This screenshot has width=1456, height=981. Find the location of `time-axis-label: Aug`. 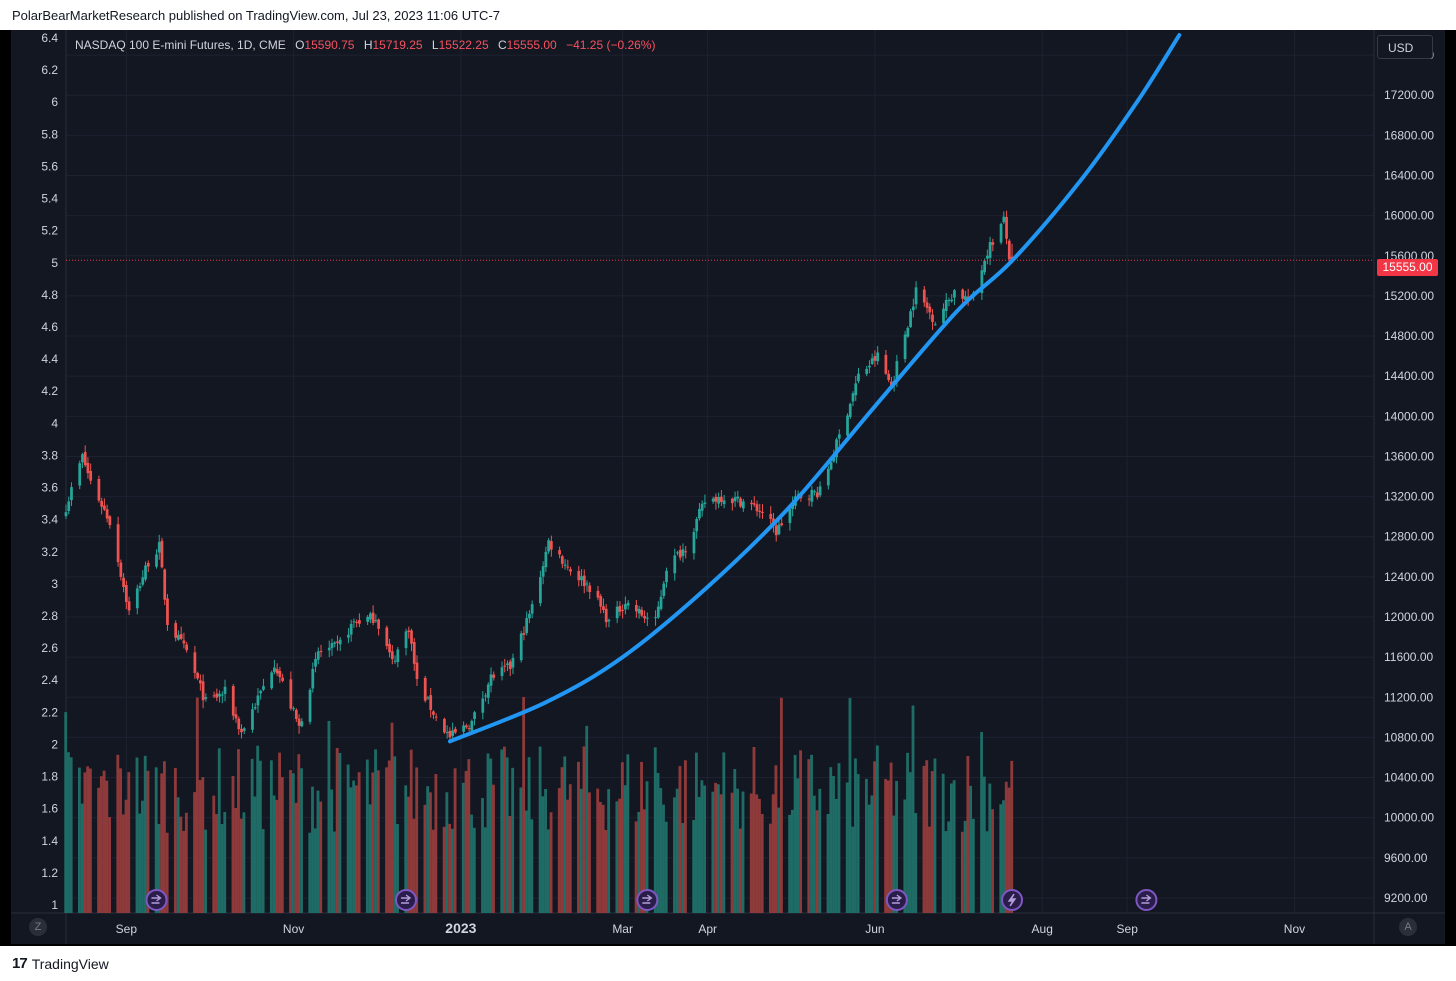

time-axis-label: Aug is located at coordinates (1042, 929).